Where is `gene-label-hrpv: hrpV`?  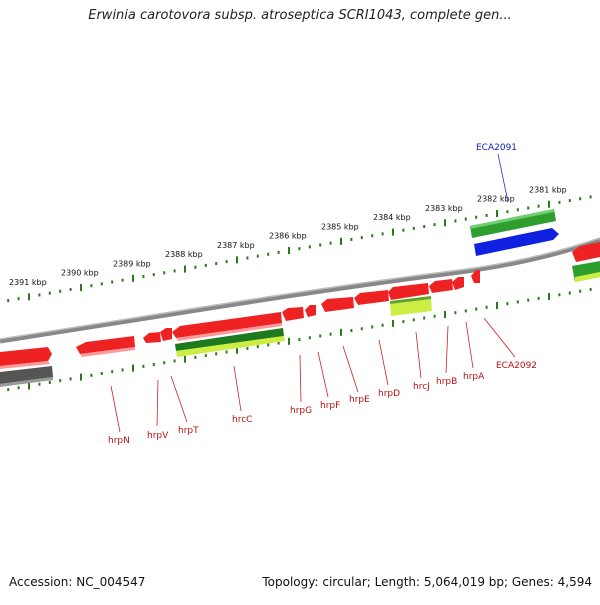 gene-label-hrpv: hrpV is located at coordinates (158, 436).